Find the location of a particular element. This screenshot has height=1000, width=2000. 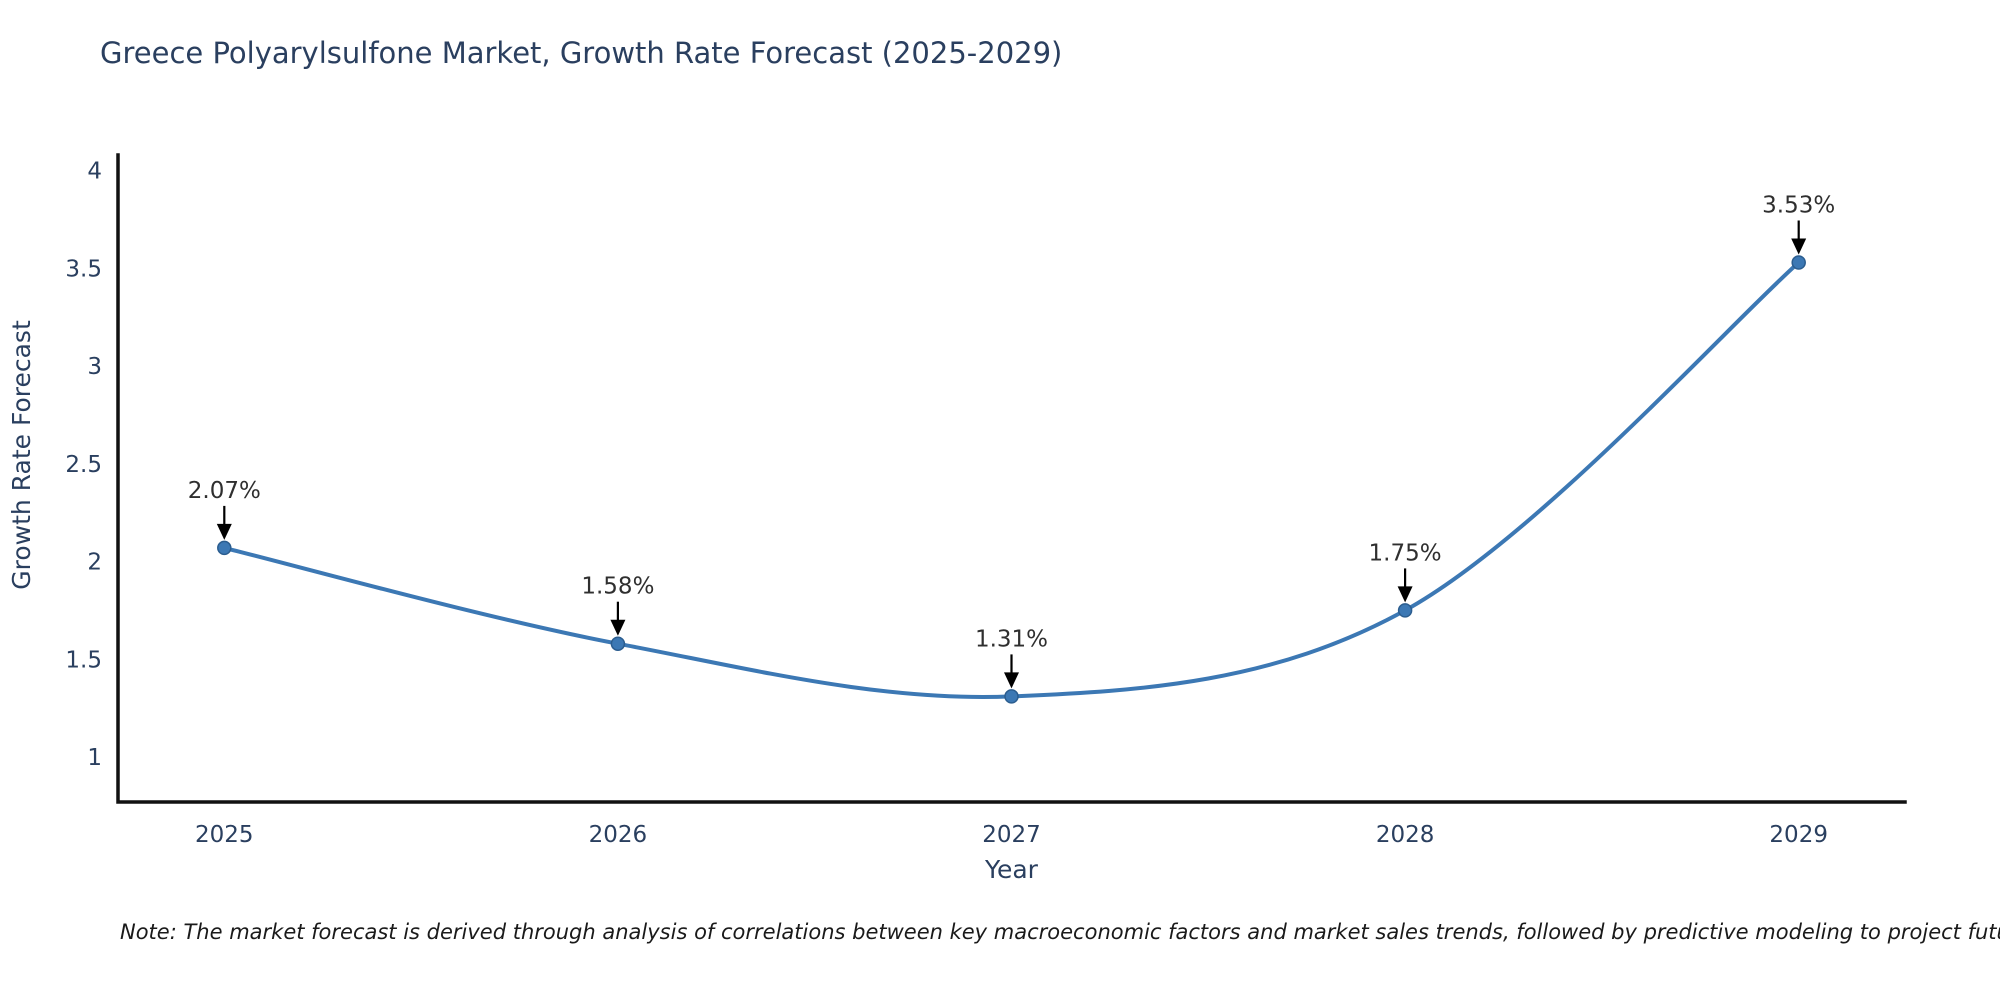

x-tick-label: 2025 is located at coordinates (224, 835).